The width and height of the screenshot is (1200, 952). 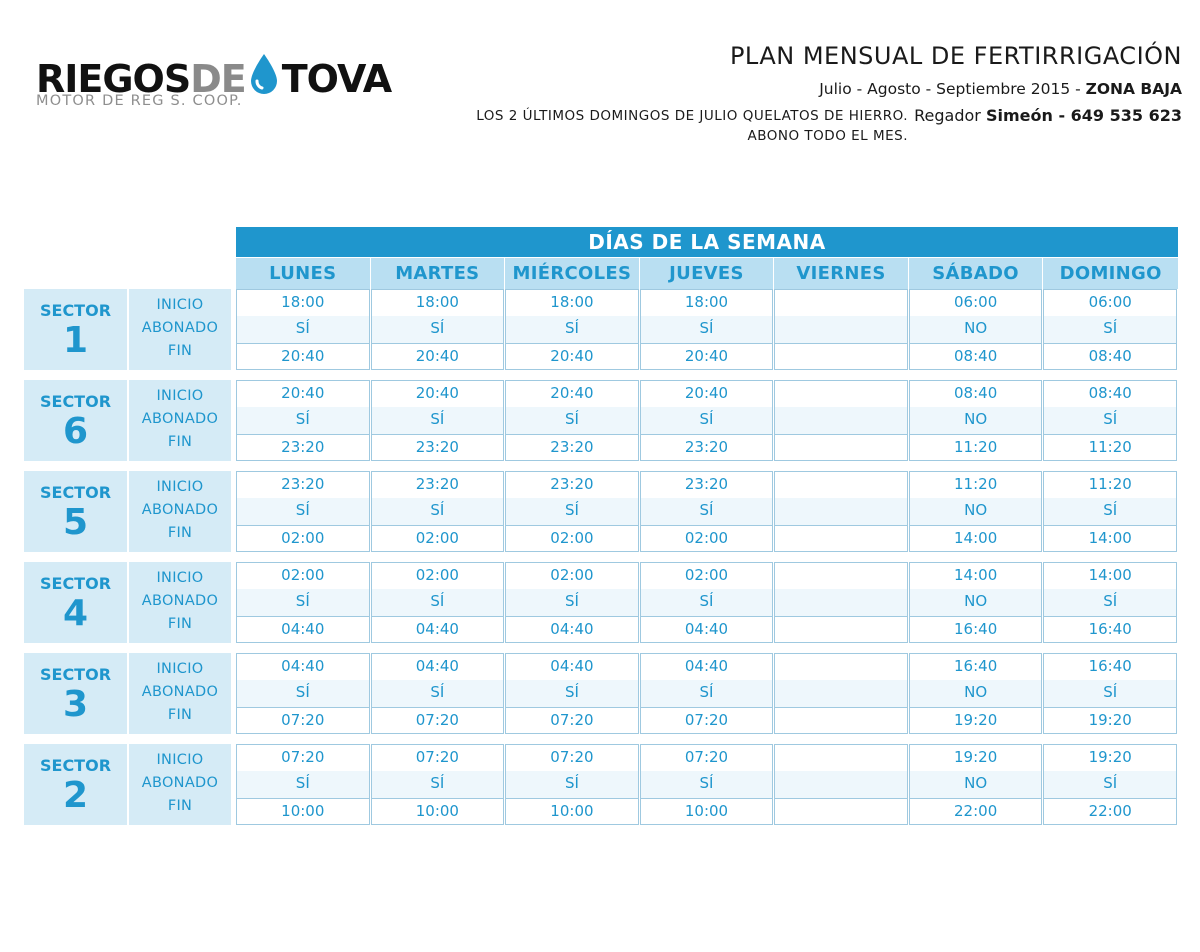 What do you see at coordinates (976, 273) in the screenshot?
I see `day-header-sabado: SÁBADO` at bounding box center [976, 273].